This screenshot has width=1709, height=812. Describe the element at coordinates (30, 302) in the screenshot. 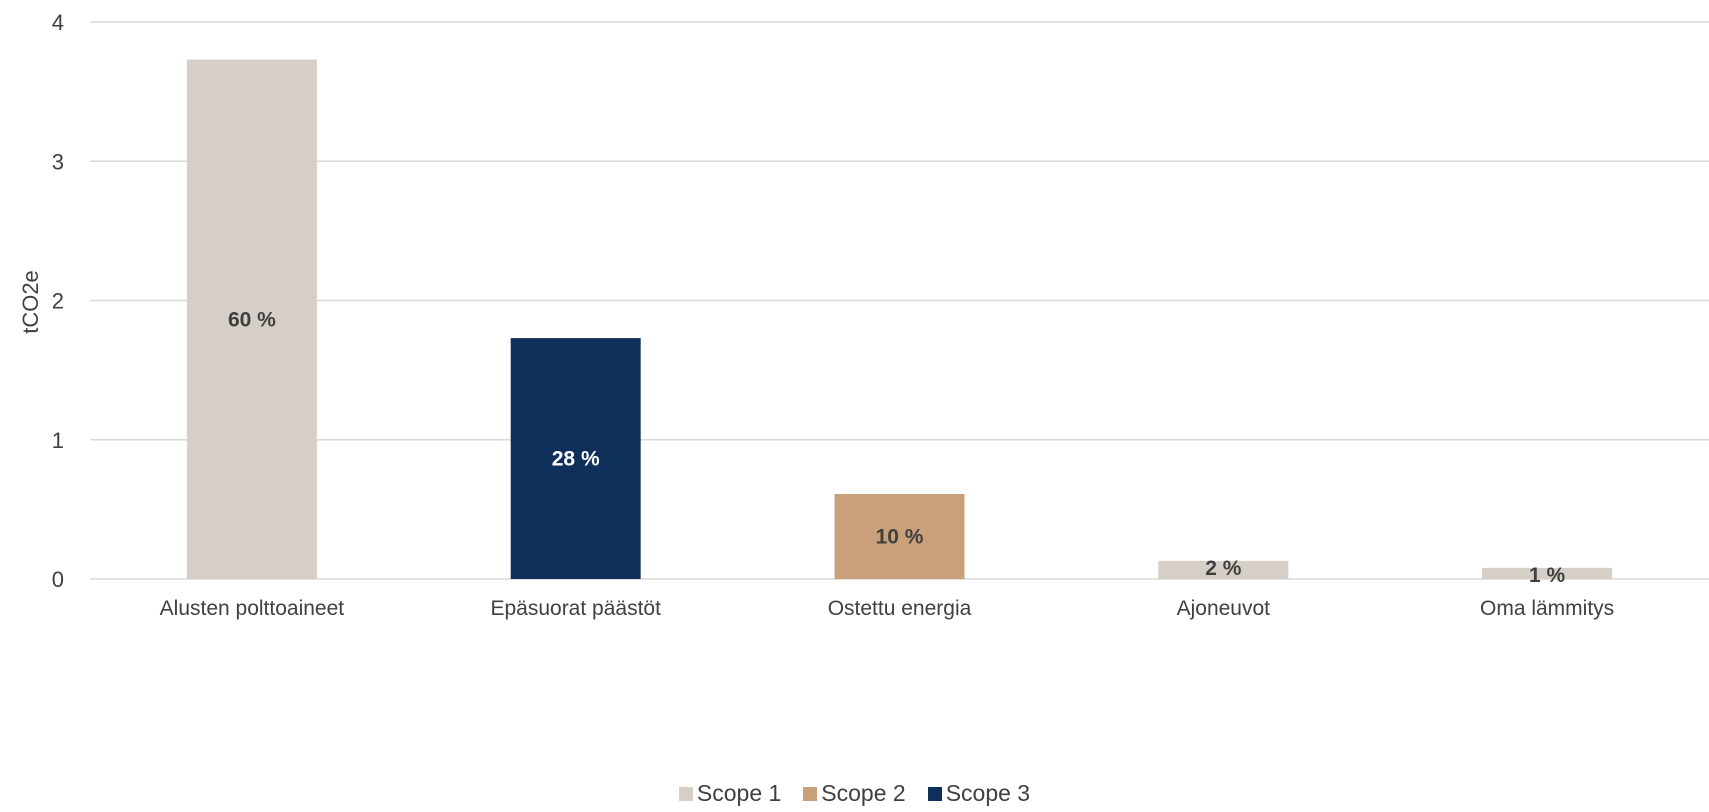

I see `y-axis-label: tCO2e` at that location.